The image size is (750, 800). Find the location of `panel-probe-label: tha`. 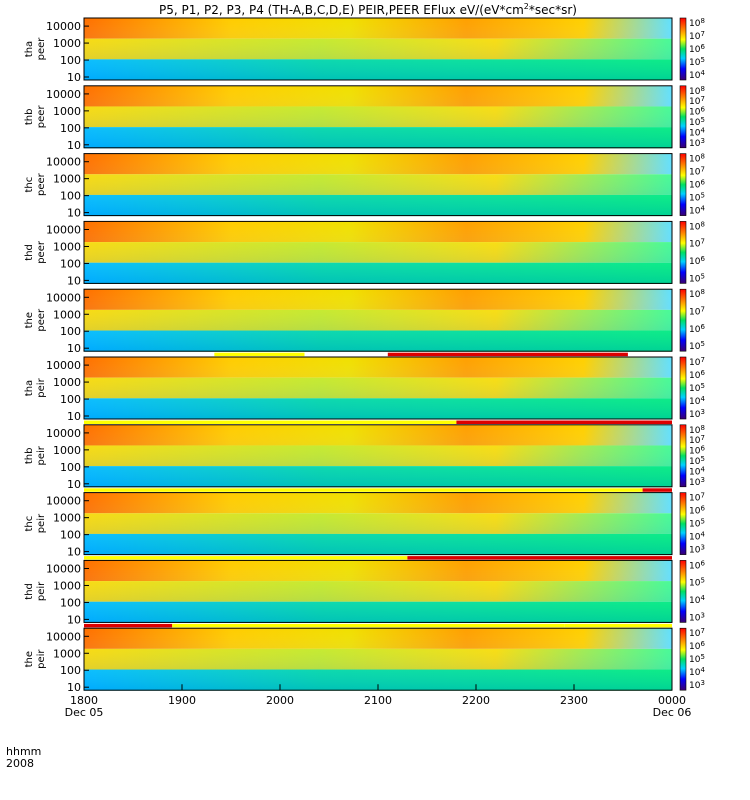

panel-probe-label: tha is located at coordinates (29, 388).